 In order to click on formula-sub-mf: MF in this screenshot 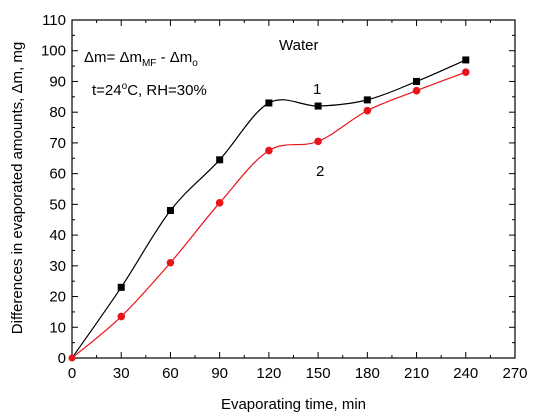, I will do `click(149, 63)`.